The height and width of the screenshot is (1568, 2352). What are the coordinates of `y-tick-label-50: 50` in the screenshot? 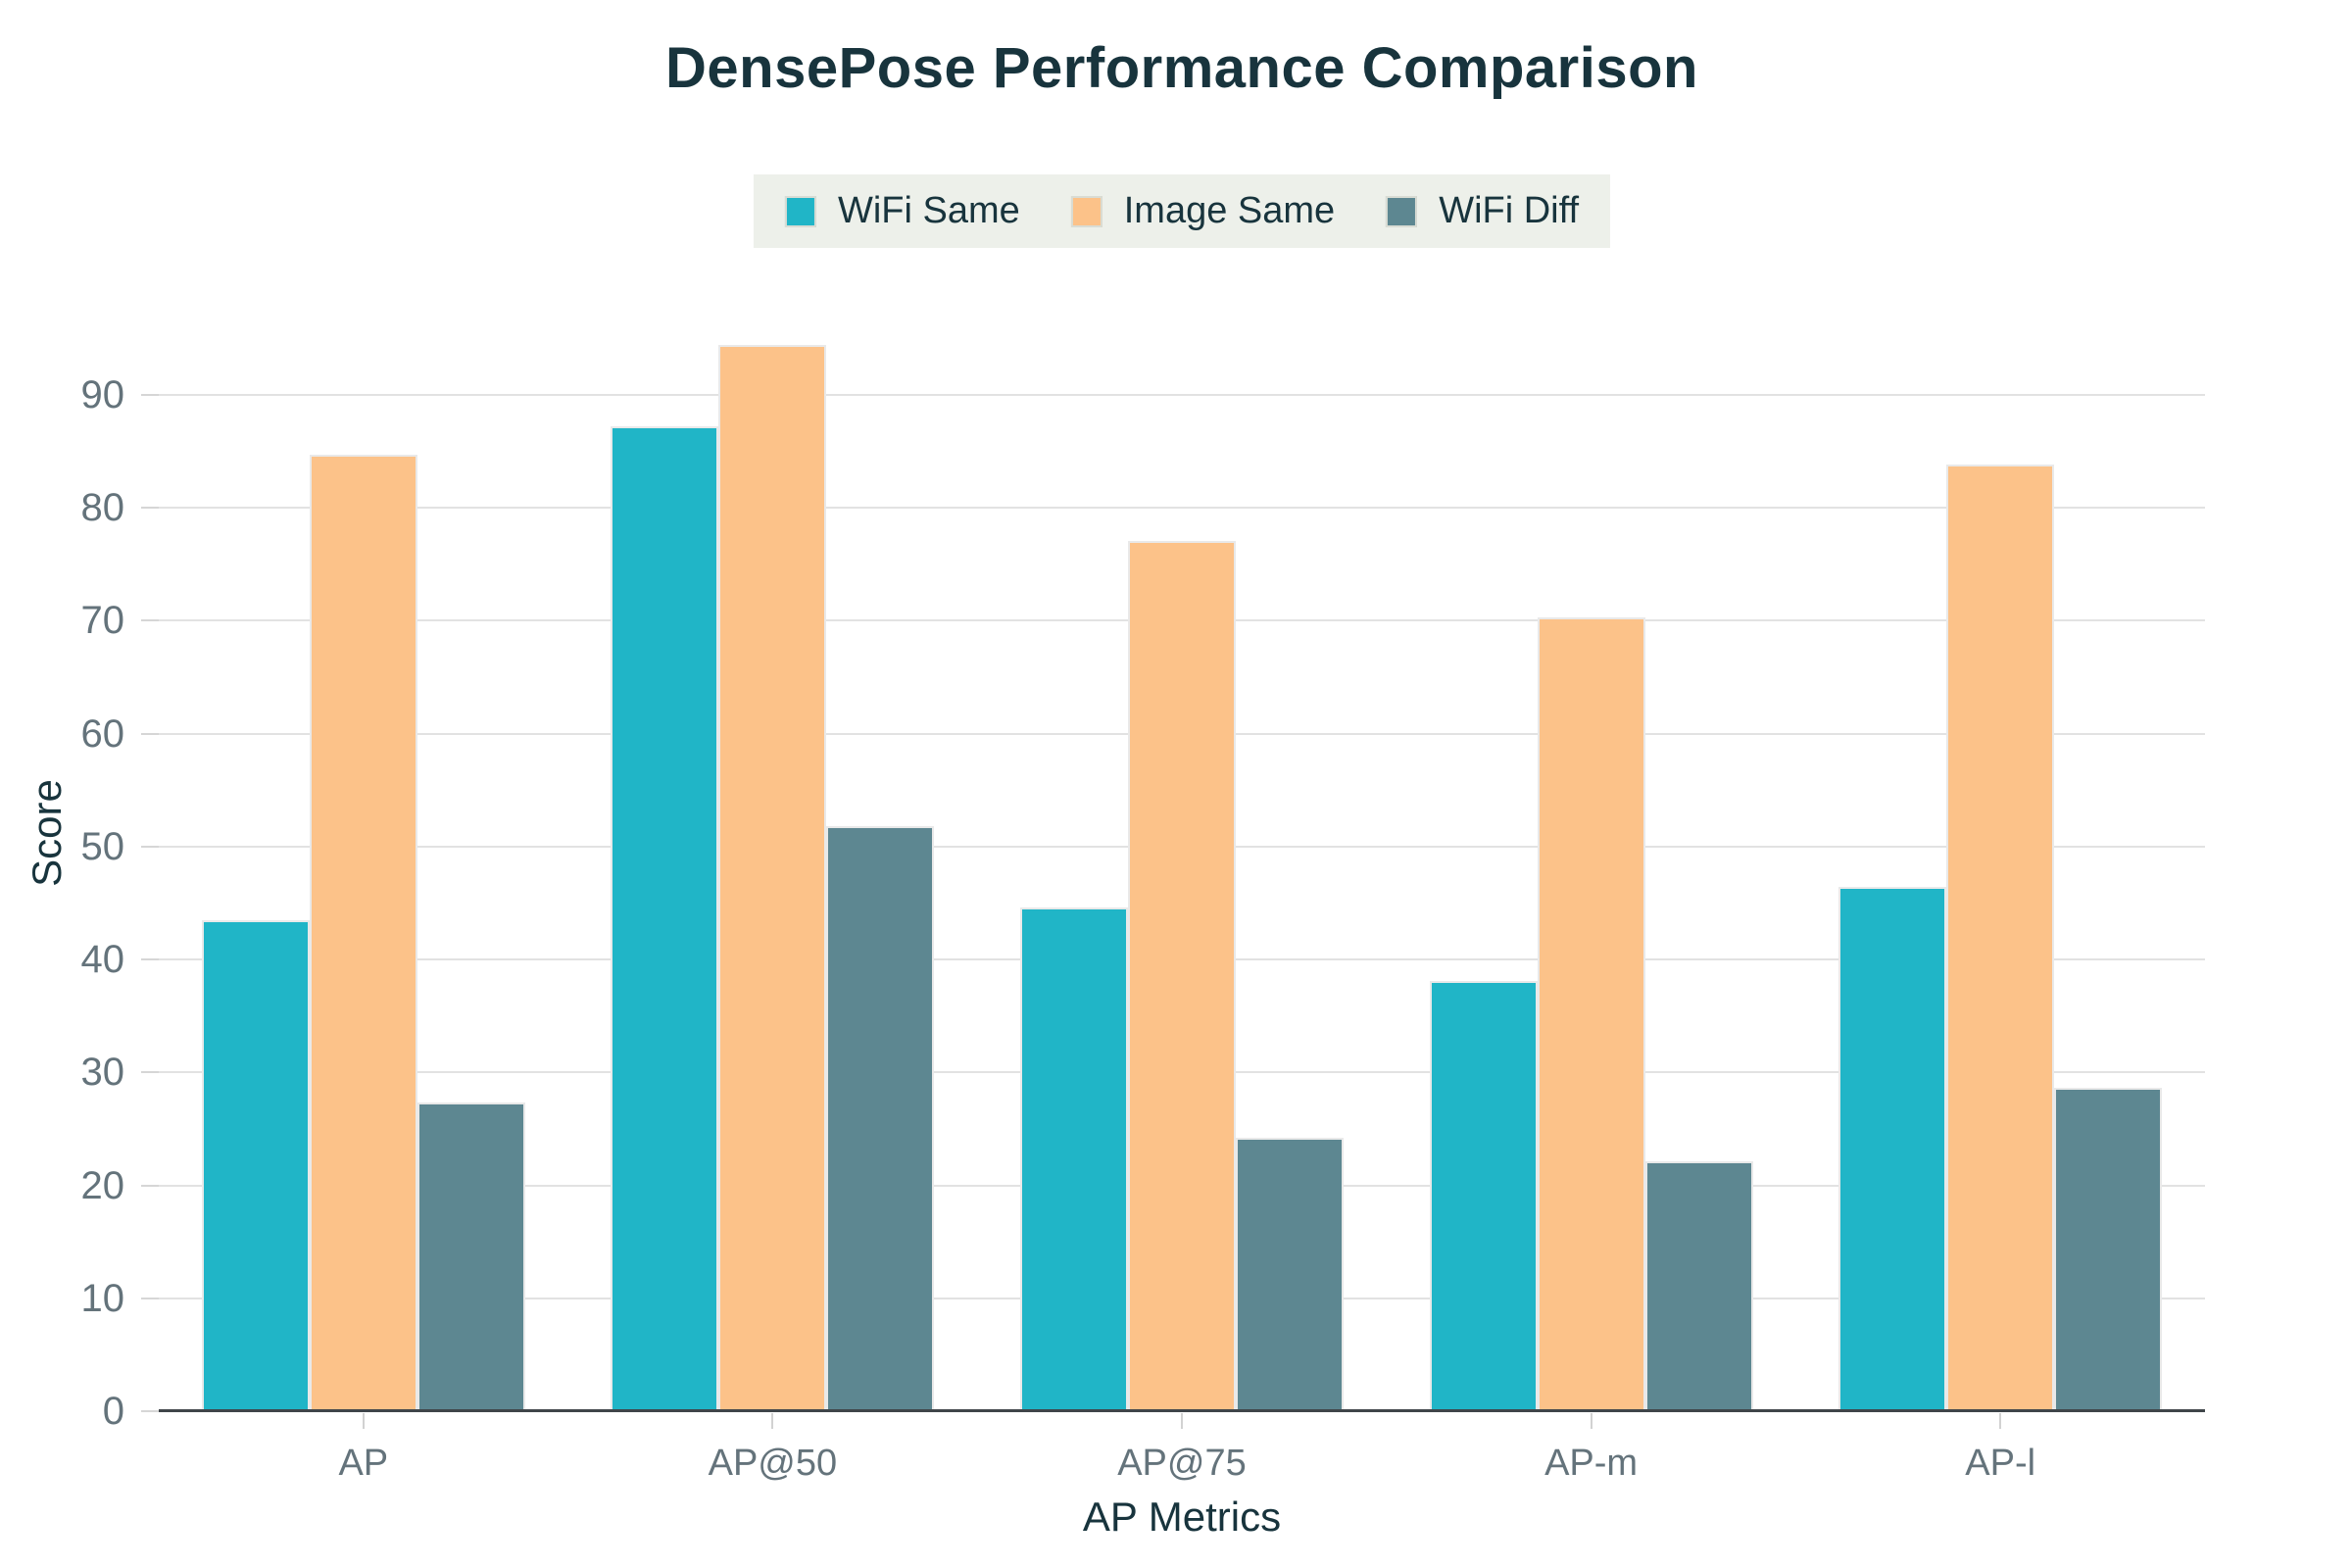 It's located at (102, 846).